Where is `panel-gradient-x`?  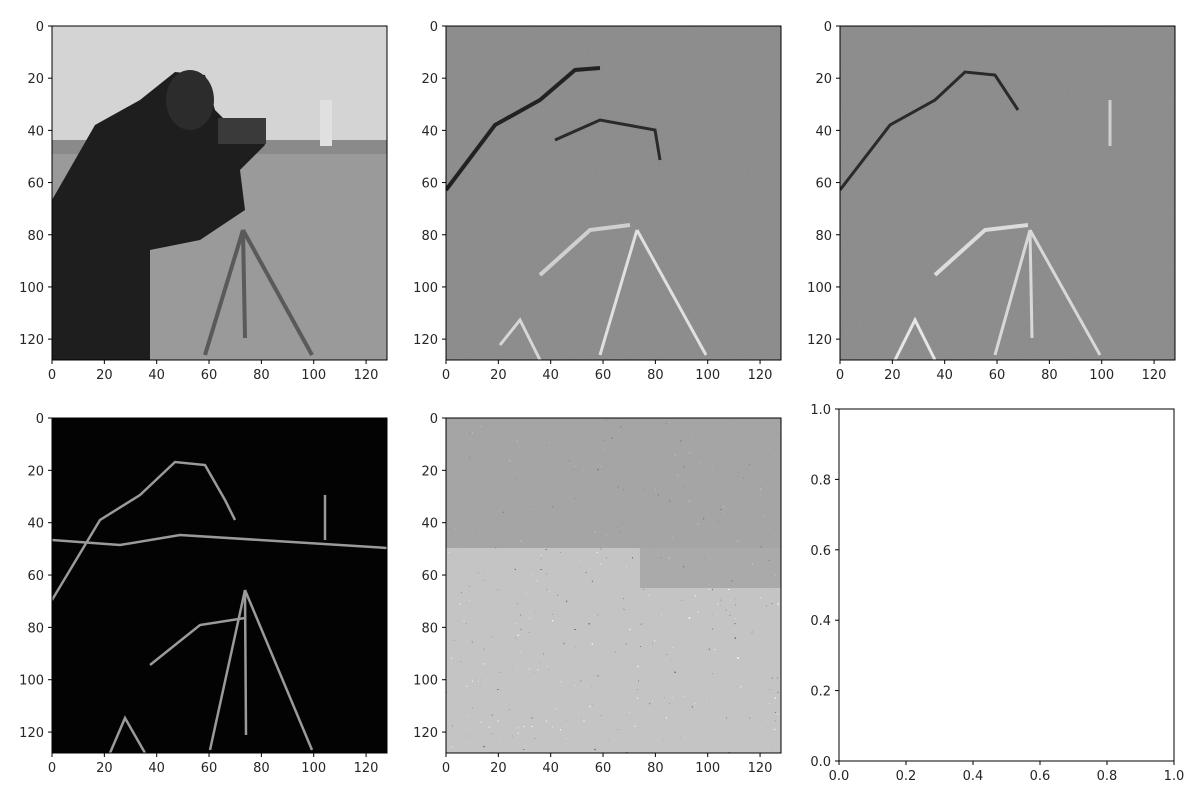
panel-gradient-x is located at coordinates (613, 193).